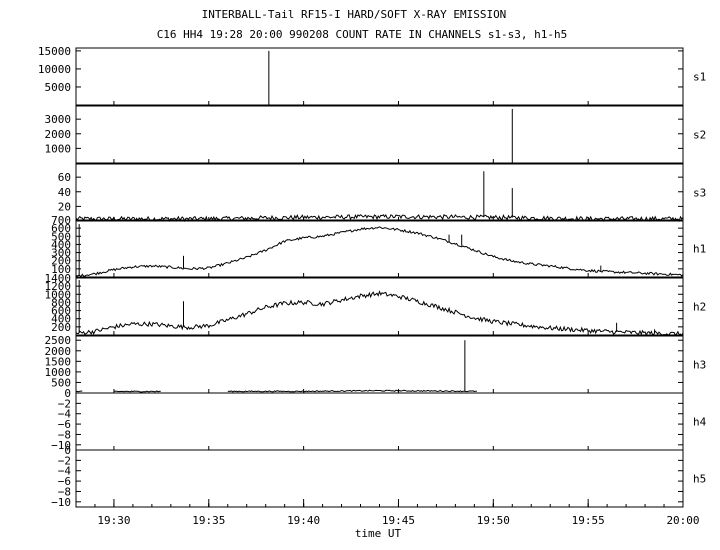  I want to click on series-line-s3, so click(379, 218).